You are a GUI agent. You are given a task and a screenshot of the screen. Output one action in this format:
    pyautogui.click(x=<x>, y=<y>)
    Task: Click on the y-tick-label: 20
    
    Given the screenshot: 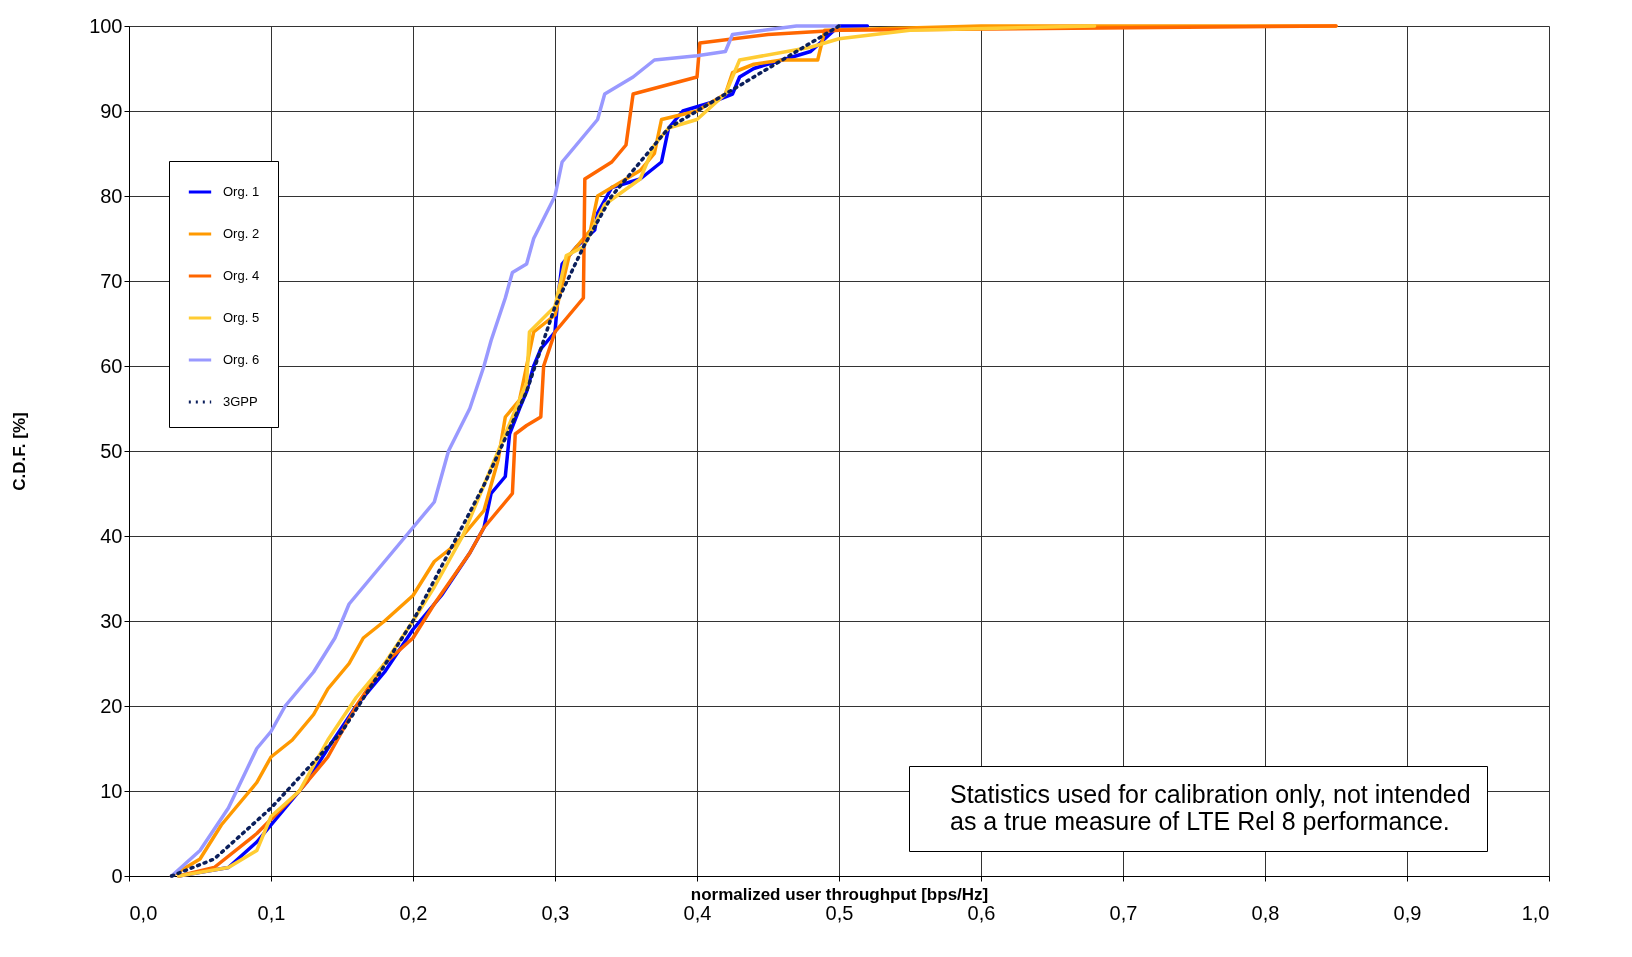 What is the action you would take?
    pyautogui.click(x=111, y=705)
    